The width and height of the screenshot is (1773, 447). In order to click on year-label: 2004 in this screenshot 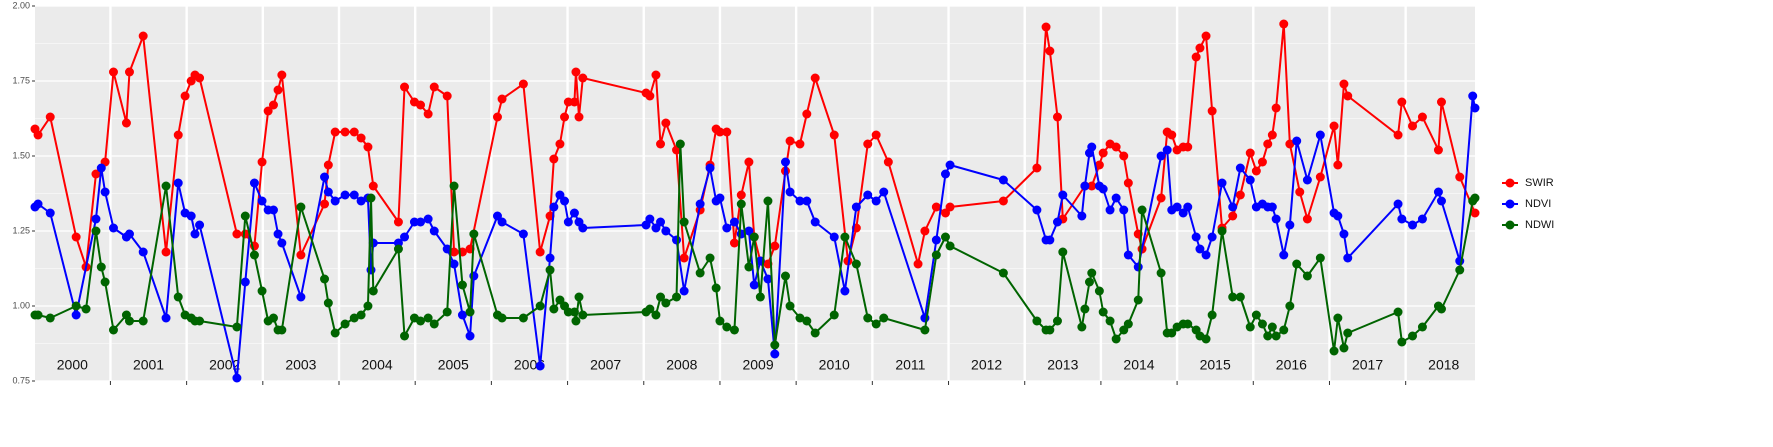, I will do `click(377, 365)`.